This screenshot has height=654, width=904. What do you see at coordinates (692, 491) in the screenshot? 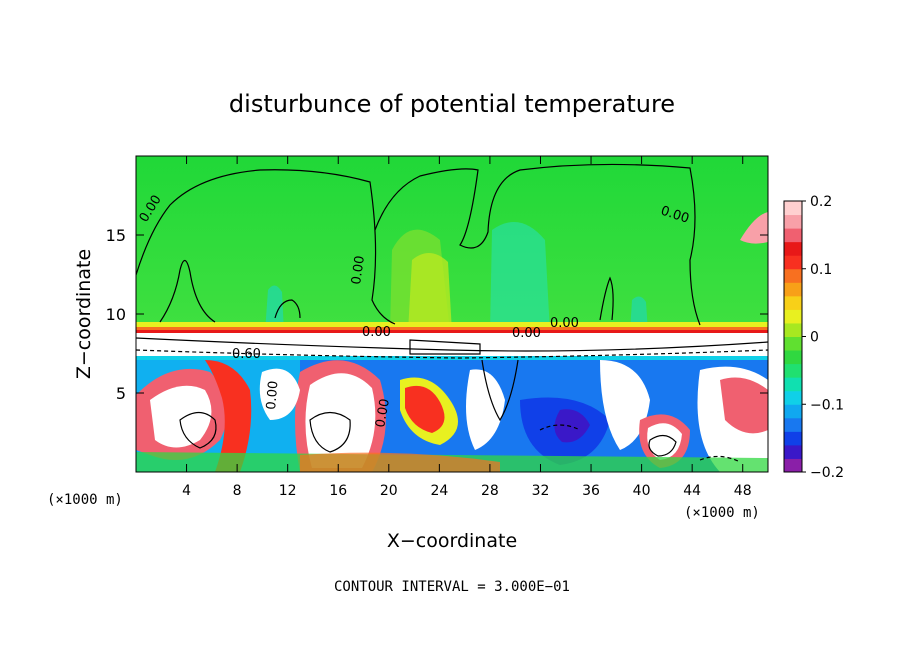
I see `x-tick-label: 44` at bounding box center [692, 491].